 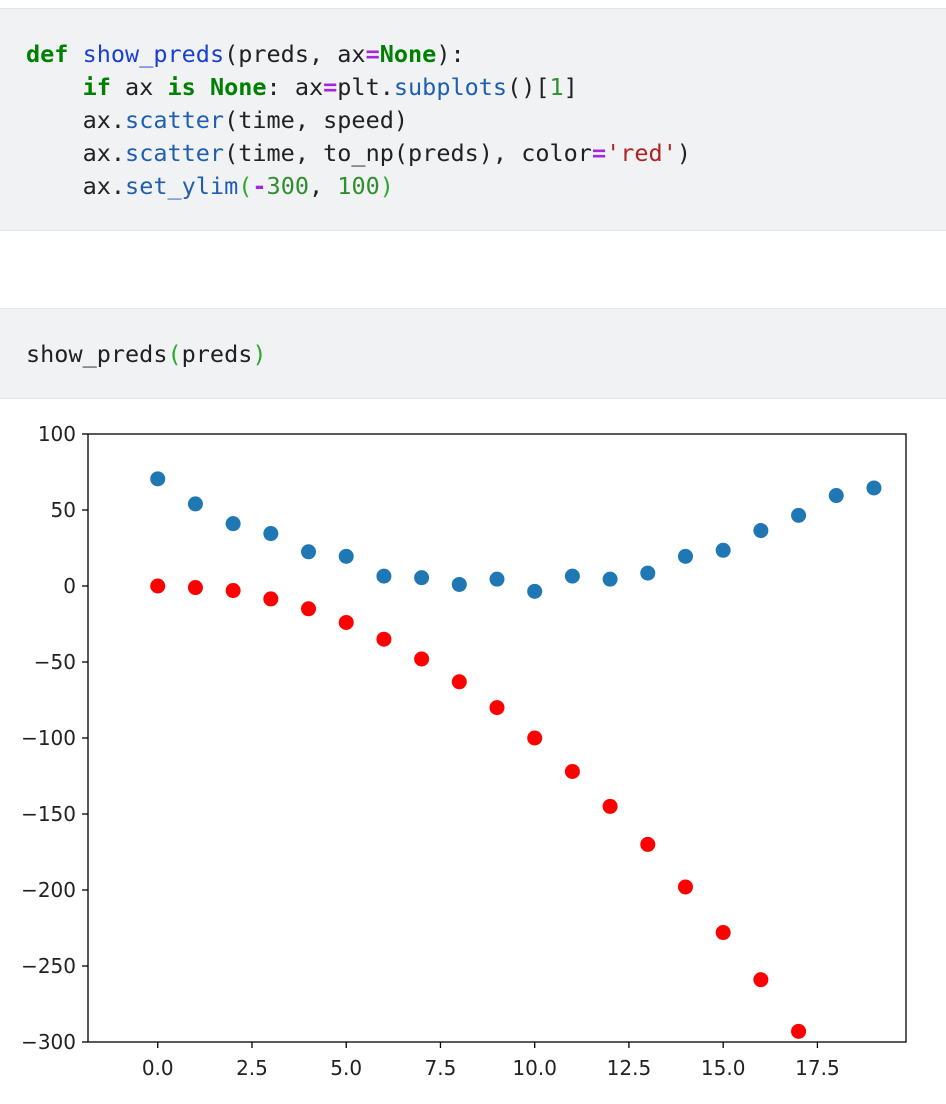 What do you see at coordinates (323, 186) in the screenshot?
I see `code-token: ,` at bounding box center [323, 186].